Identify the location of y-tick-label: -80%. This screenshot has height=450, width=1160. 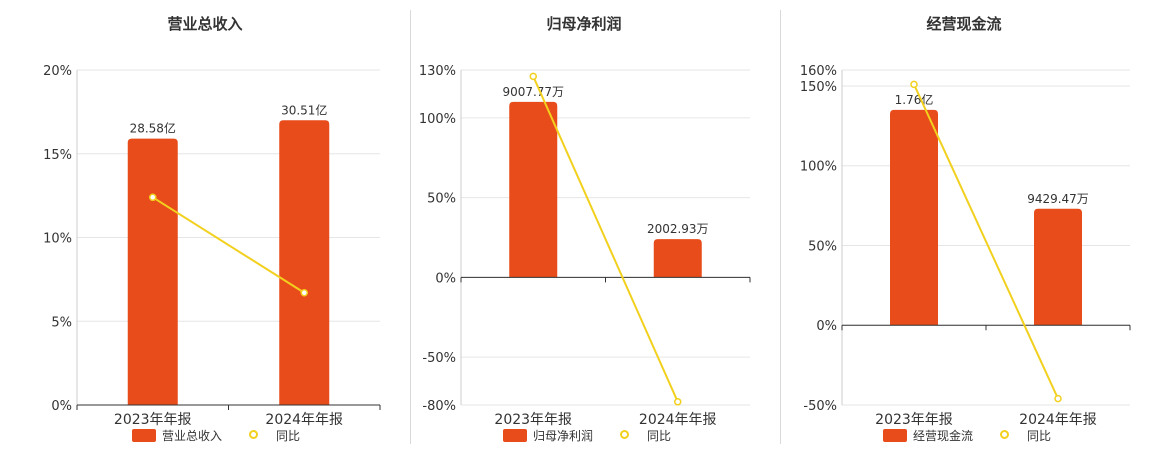
(439, 406).